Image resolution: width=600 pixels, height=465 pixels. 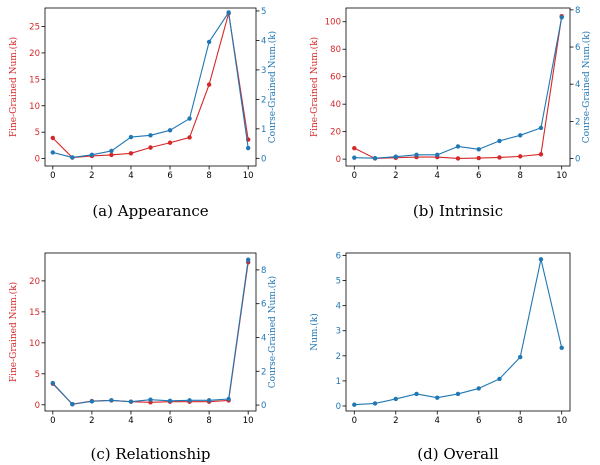 I want to click on plot-frame, so click(x=150, y=332).